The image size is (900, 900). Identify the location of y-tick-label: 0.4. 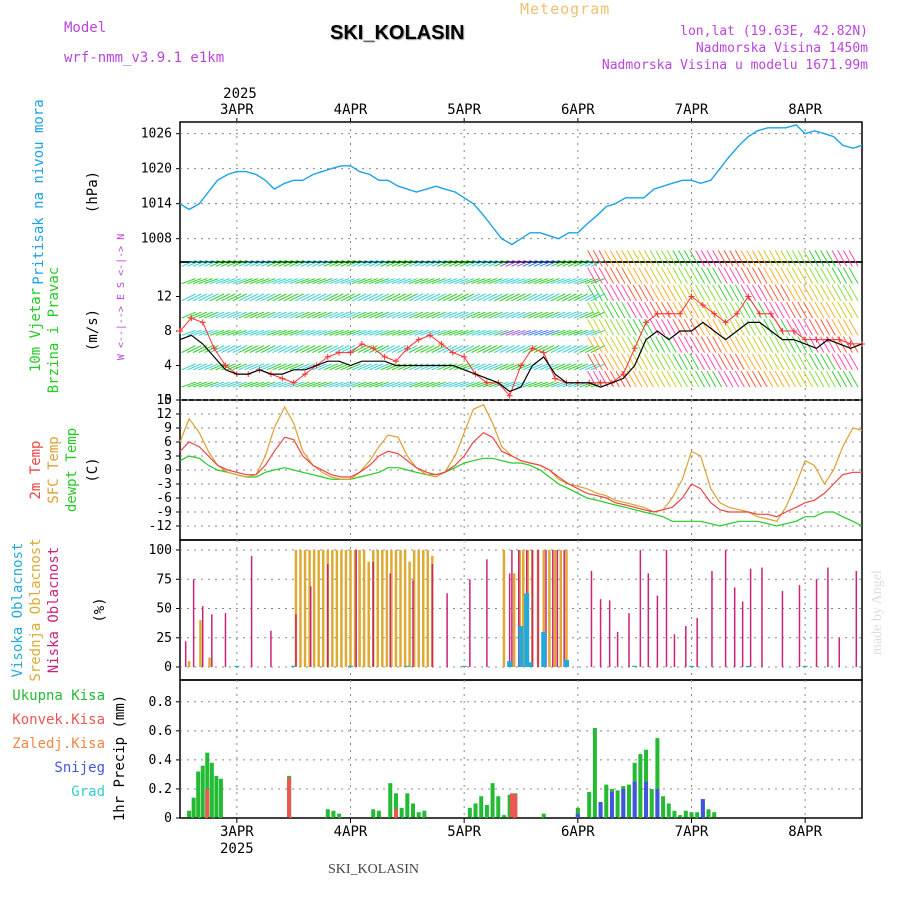
(161, 760).